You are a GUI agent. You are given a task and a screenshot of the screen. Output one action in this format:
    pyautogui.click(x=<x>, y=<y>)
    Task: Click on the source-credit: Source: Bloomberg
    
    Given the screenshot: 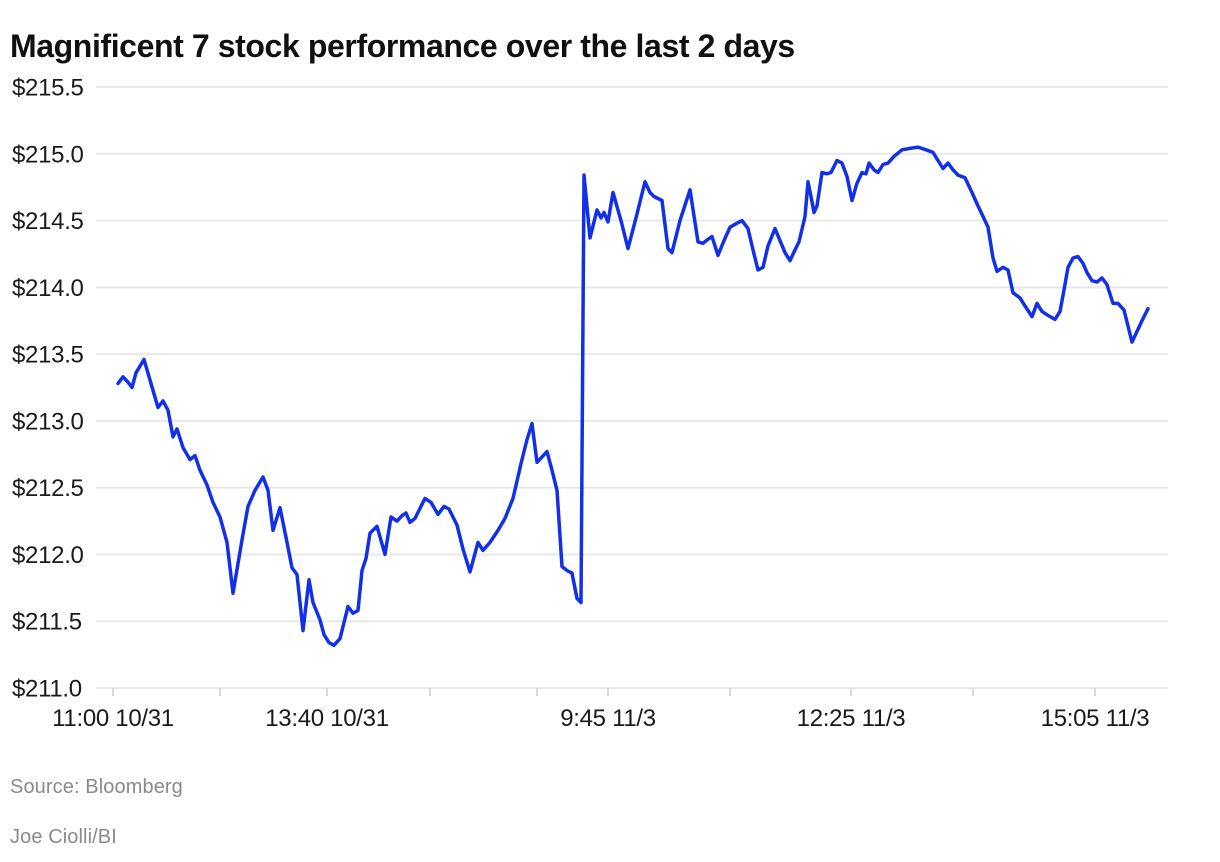 What is the action you would take?
    pyautogui.click(x=96, y=787)
    